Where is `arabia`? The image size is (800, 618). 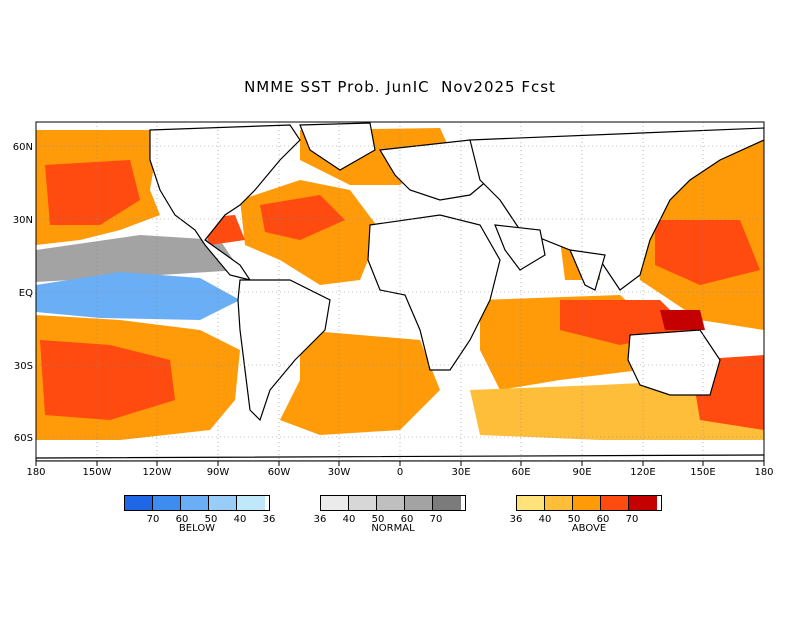
arabia is located at coordinates (520, 247).